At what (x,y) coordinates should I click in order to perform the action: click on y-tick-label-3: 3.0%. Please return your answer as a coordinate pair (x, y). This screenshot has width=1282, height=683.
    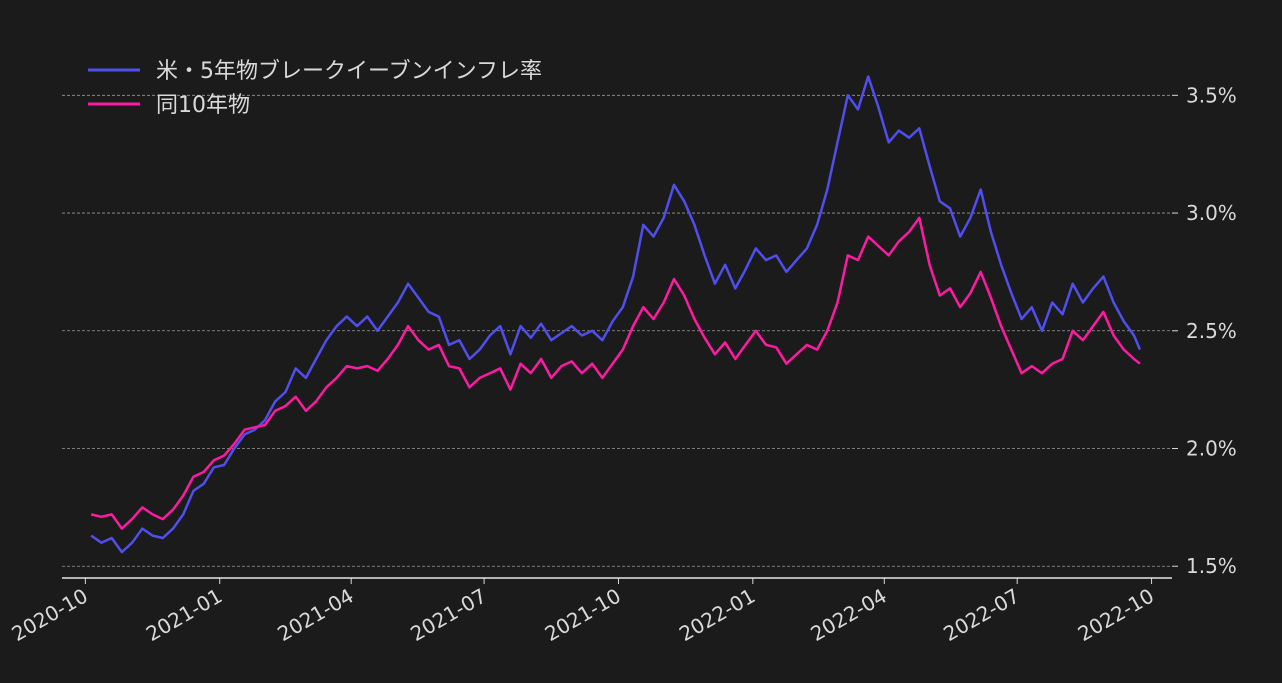
    Looking at the image, I should click on (1211, 213).